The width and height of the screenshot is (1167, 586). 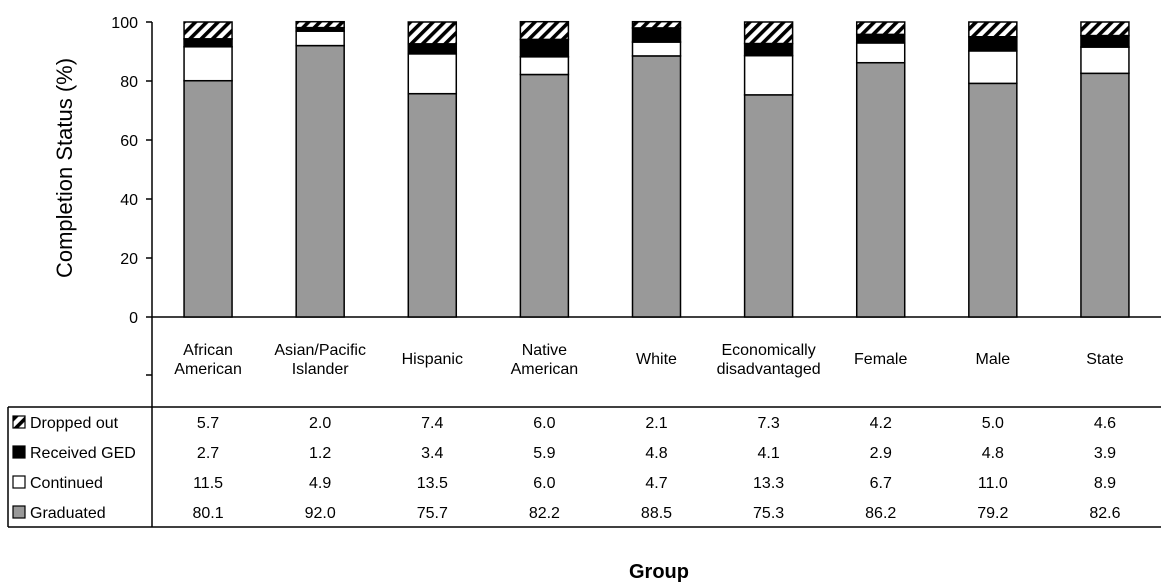 What do you see at coordinates (544, 453) in the screenshot?
I see `table-cell: 5.9` at bounding box center [544, 453].